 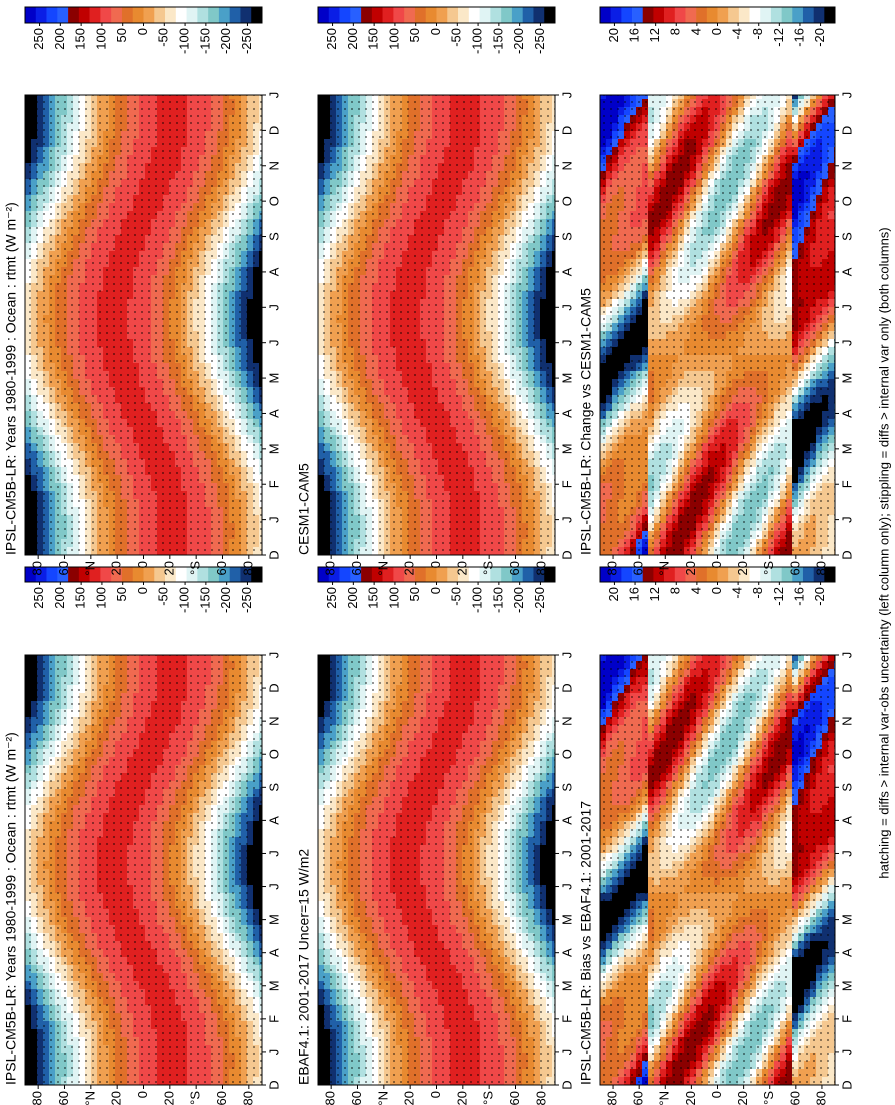 What do you see at coordinates (273, 720) in the screenshot?
I see `x-tick-label: N` at bounding box center [273, 720].